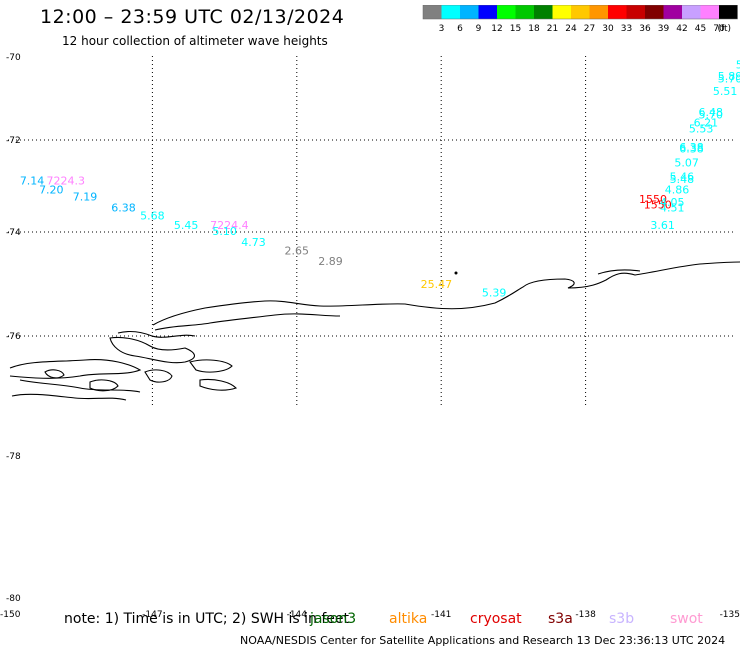 Image resolution: width=740 pixels, height=650 pixels. Describe the element at coordinates (664, 29) in the screenshot. I see `scale-tick-label: 39` at that location.